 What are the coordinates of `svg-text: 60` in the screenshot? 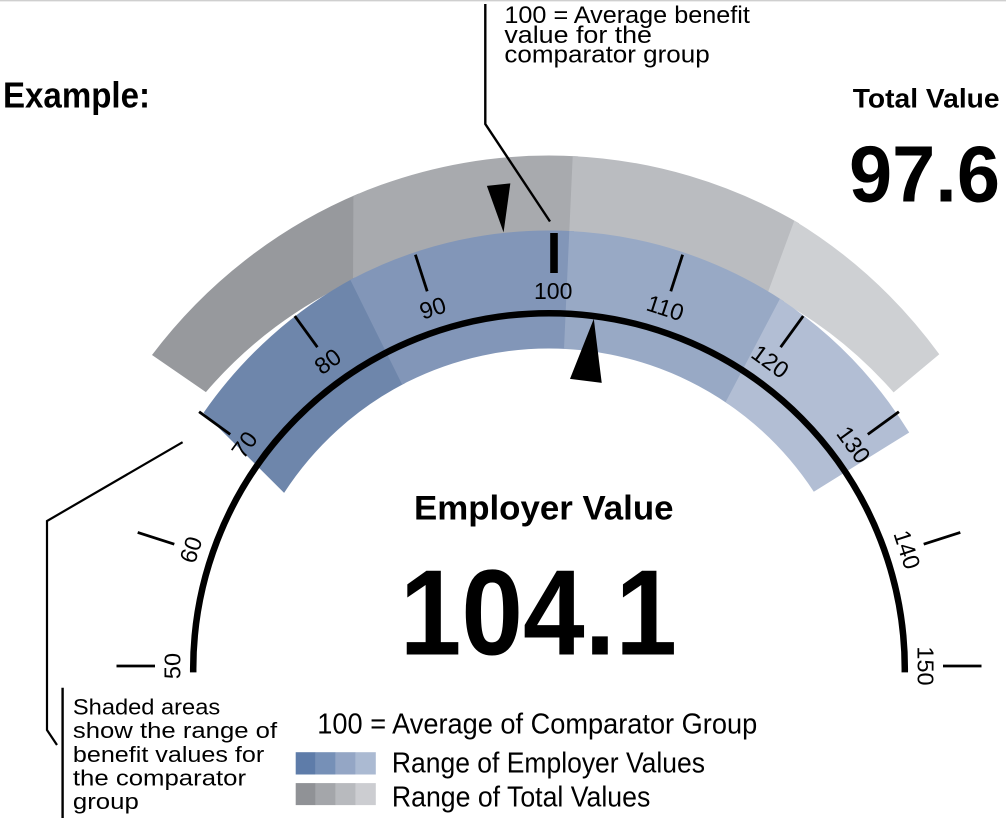 It's located at (191, 549).